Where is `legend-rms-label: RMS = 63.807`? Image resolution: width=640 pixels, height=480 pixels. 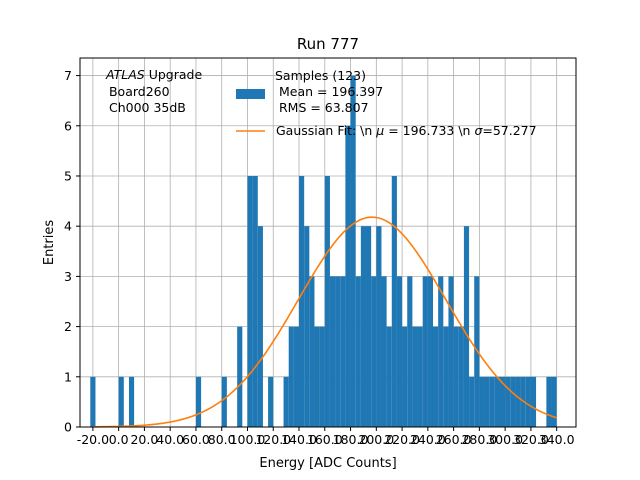 legend-rms-label: RMS = 63.807 is located at coordinates (322, 107).